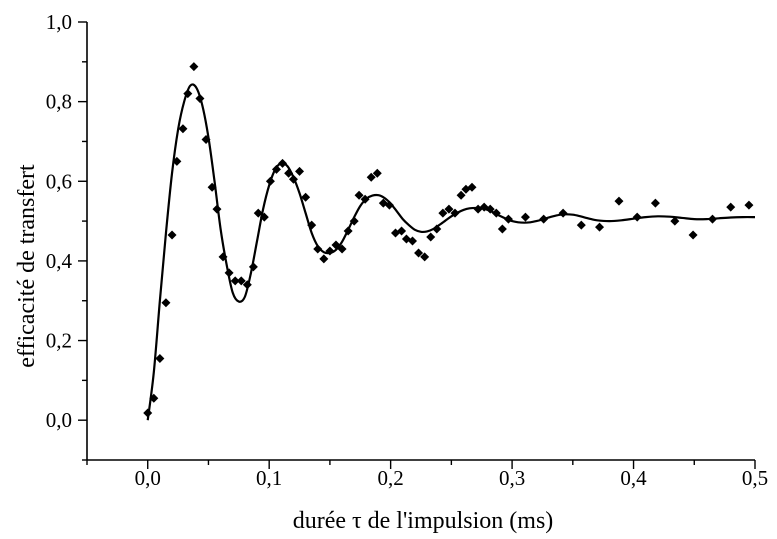 The height and width of the screenshot is (539, 777). Describe the element at coordinates (148, 478) in the screenshot. I see `x-tick-label: 0,0` at that location.